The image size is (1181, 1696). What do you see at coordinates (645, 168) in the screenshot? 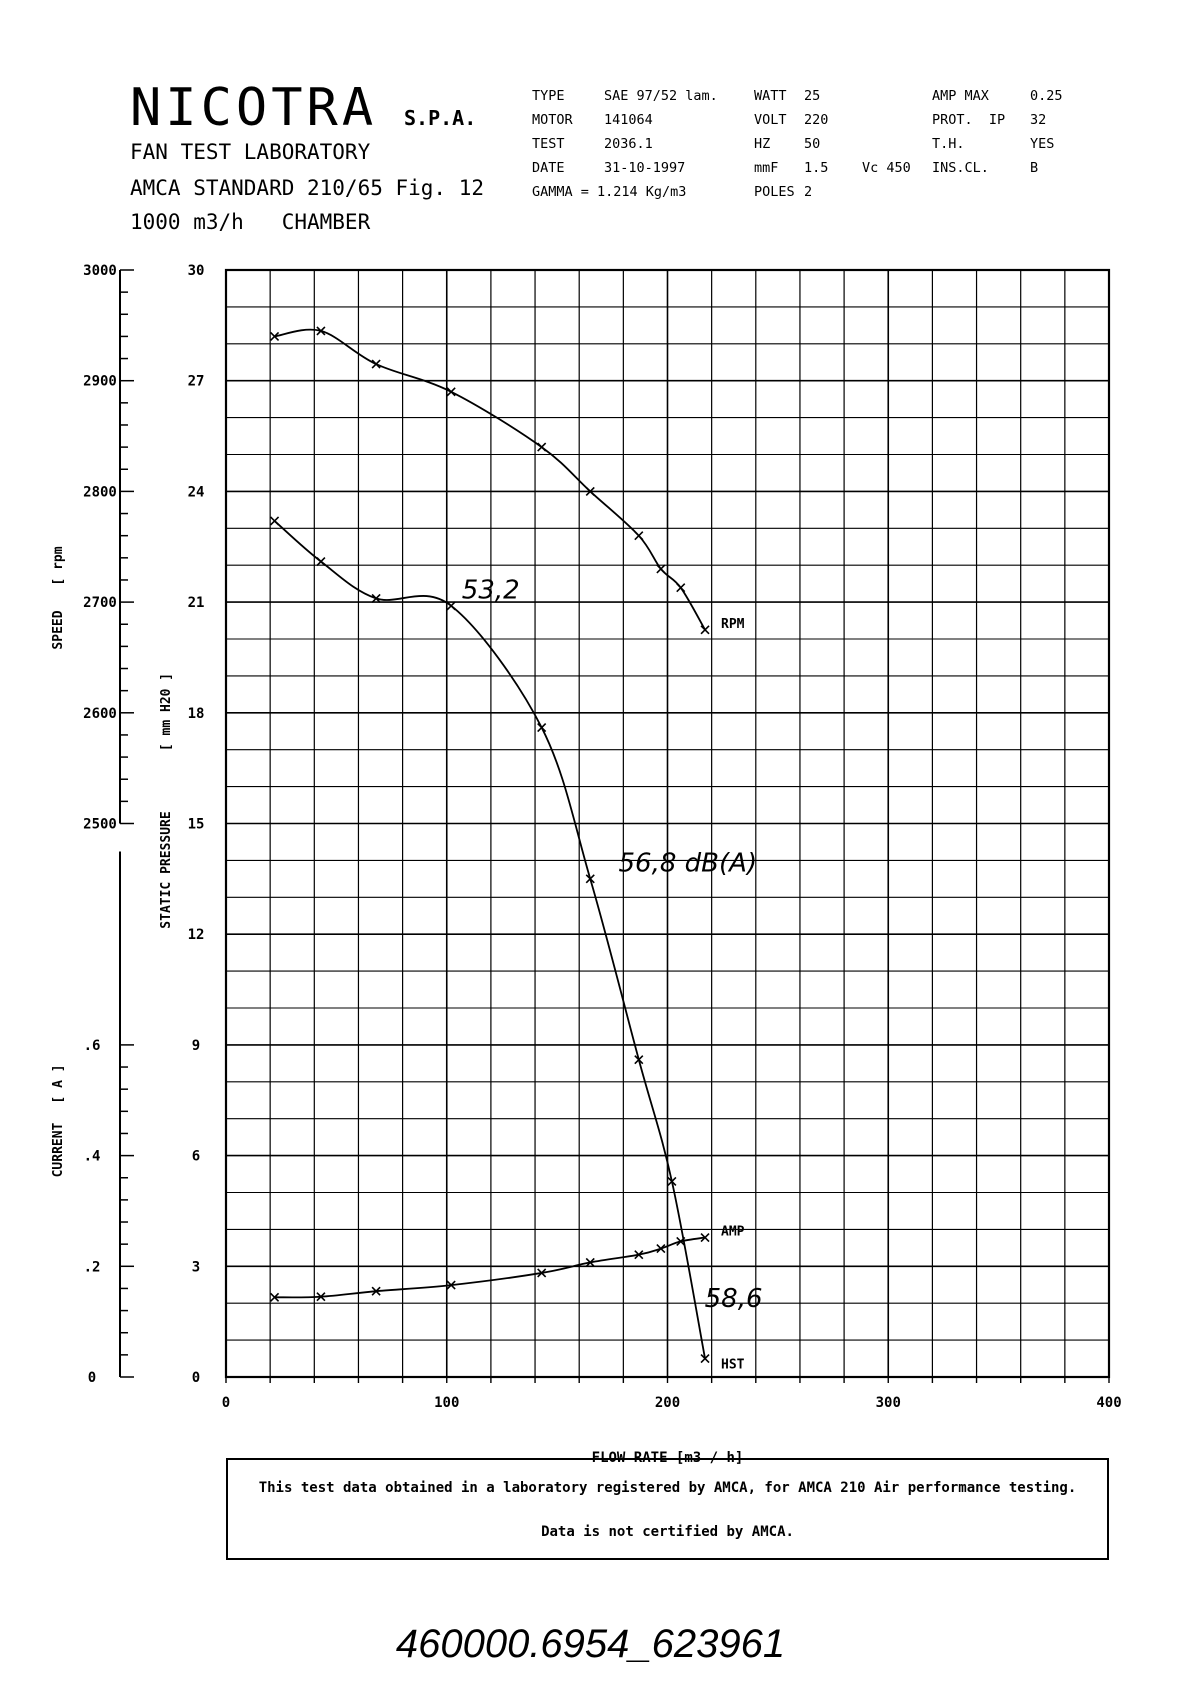
I see `spec-date-value: 31-10-1997` at bounding box center [645, 168].